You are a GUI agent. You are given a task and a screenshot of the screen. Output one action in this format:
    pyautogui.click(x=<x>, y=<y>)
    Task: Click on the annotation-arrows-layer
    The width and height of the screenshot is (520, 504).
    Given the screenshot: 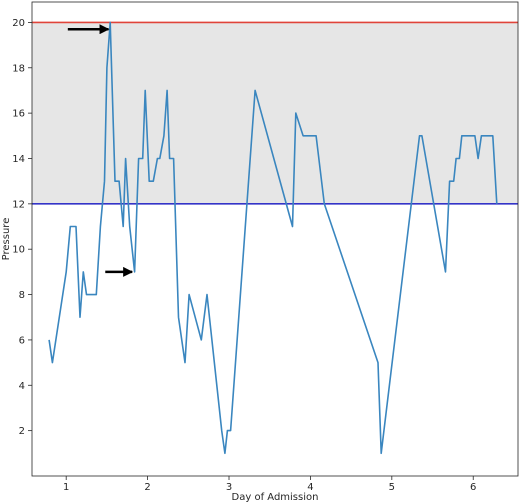 What is the action you would take?
    pyautogui.click(x=100, y=150)
    